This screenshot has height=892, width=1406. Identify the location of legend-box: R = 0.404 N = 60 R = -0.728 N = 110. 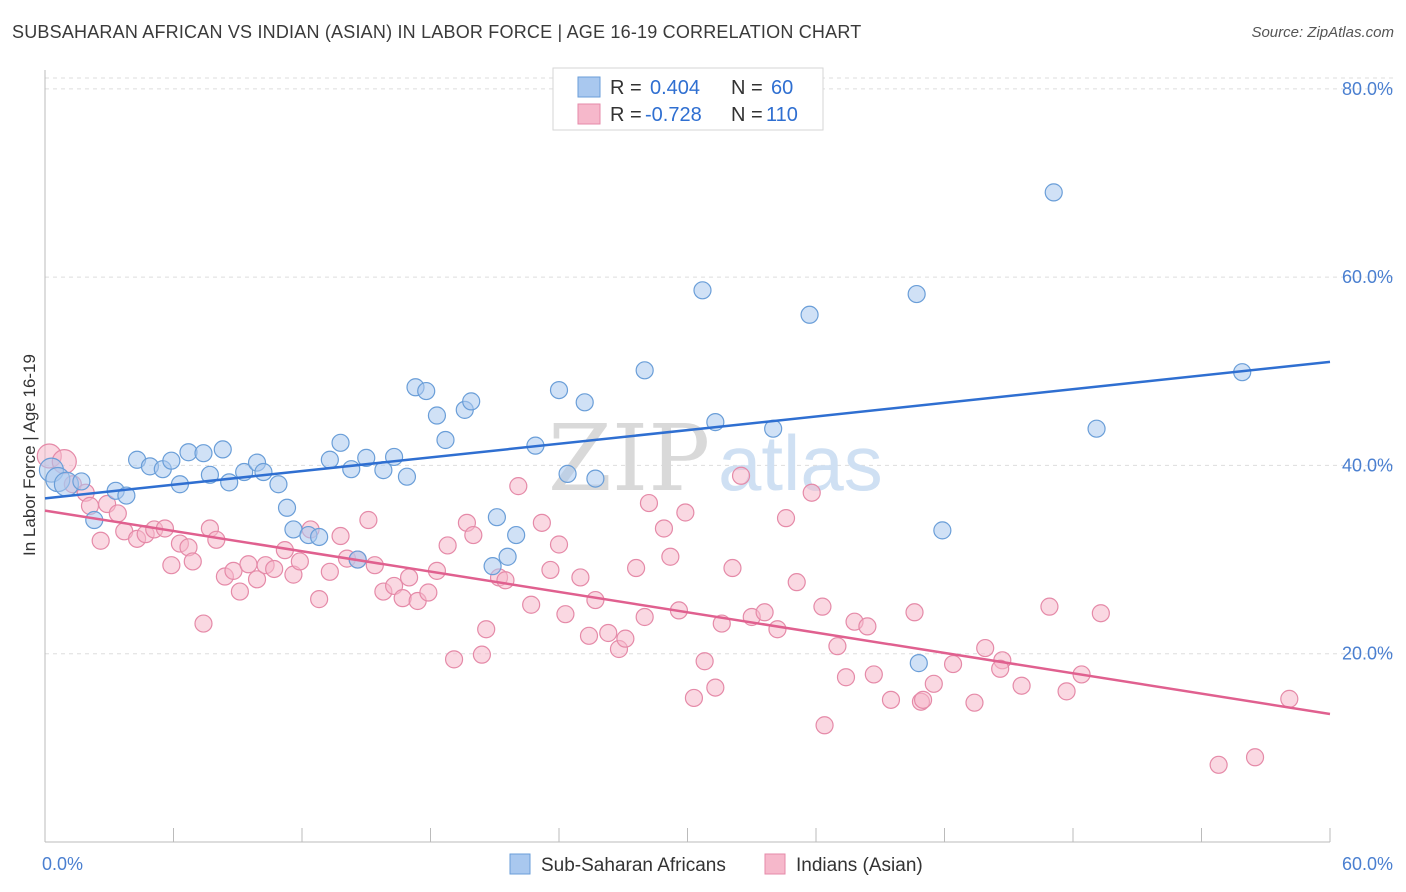
(688, 99).